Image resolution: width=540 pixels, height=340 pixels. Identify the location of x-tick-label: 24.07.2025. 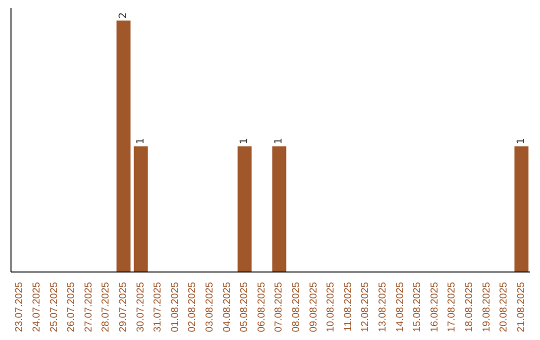
(36, 307).